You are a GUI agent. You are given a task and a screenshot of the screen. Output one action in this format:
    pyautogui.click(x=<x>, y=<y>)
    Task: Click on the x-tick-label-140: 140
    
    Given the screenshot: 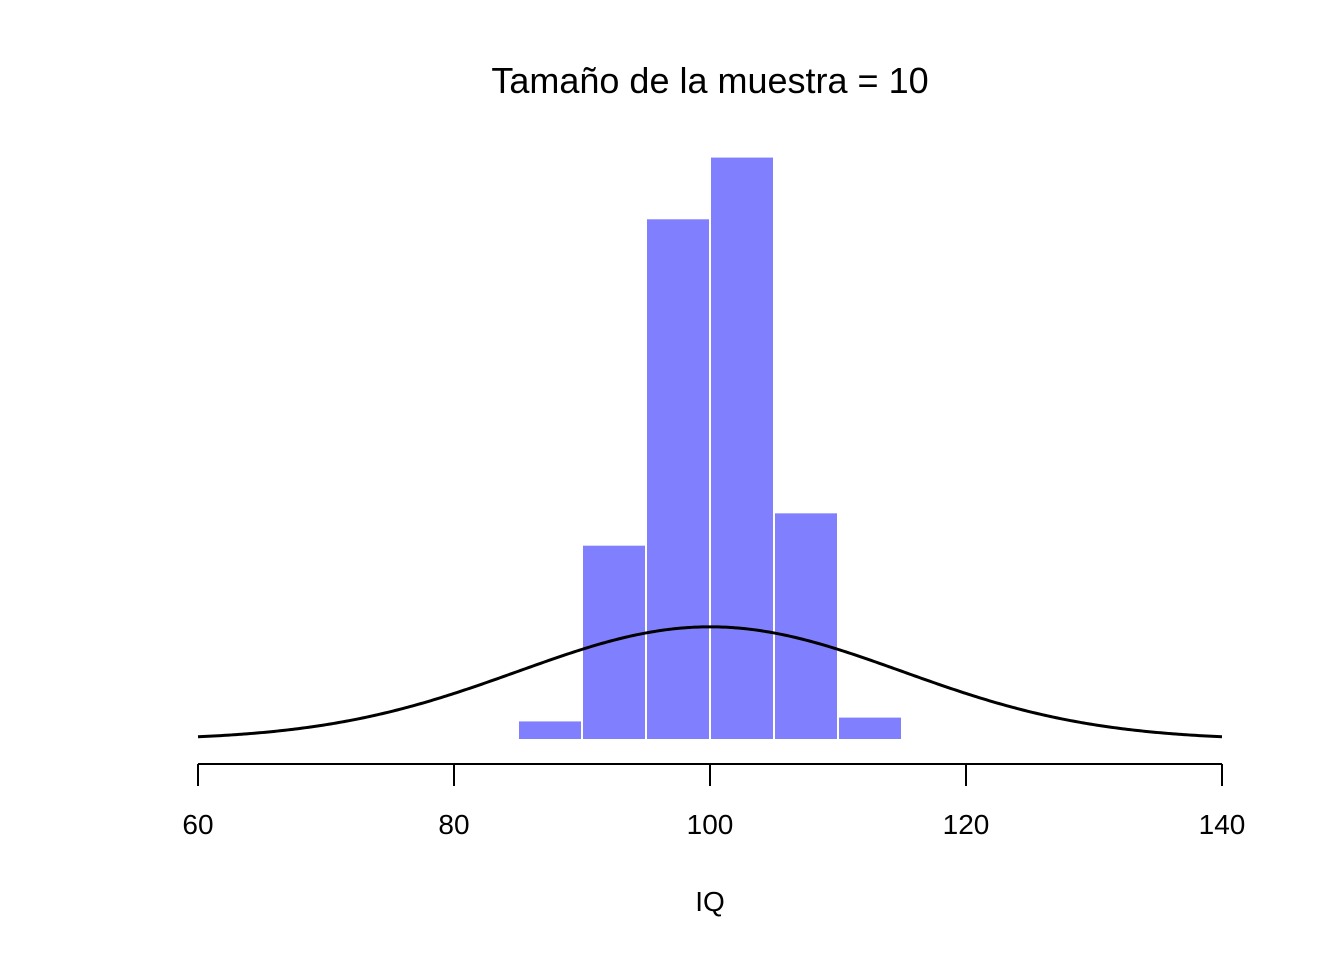 What is the action you would take?
    pyautogui.click(x=1222, y=824)
    